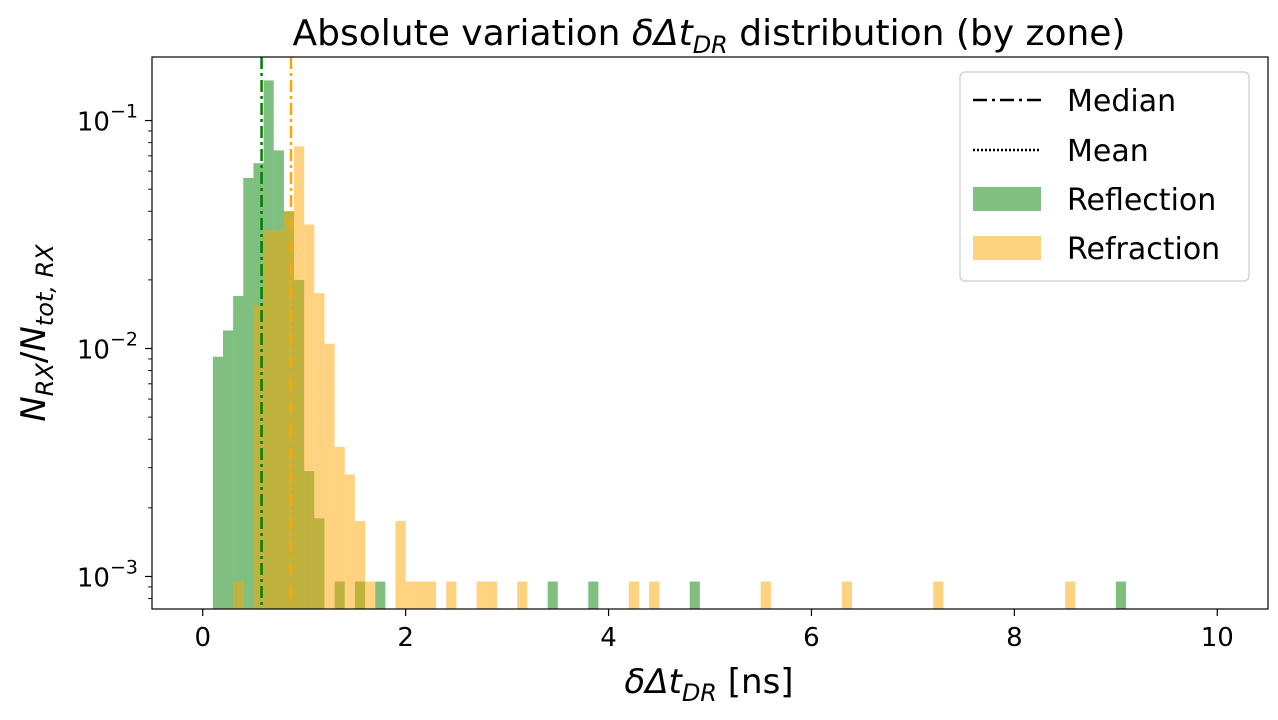 Image resolution: width=1278 pixels, height=720 pixels. What do you see at coordinates (1007, 199) in the screenshot?
I see `legend-reflection-swatch` at bounding box center [1007, 199].